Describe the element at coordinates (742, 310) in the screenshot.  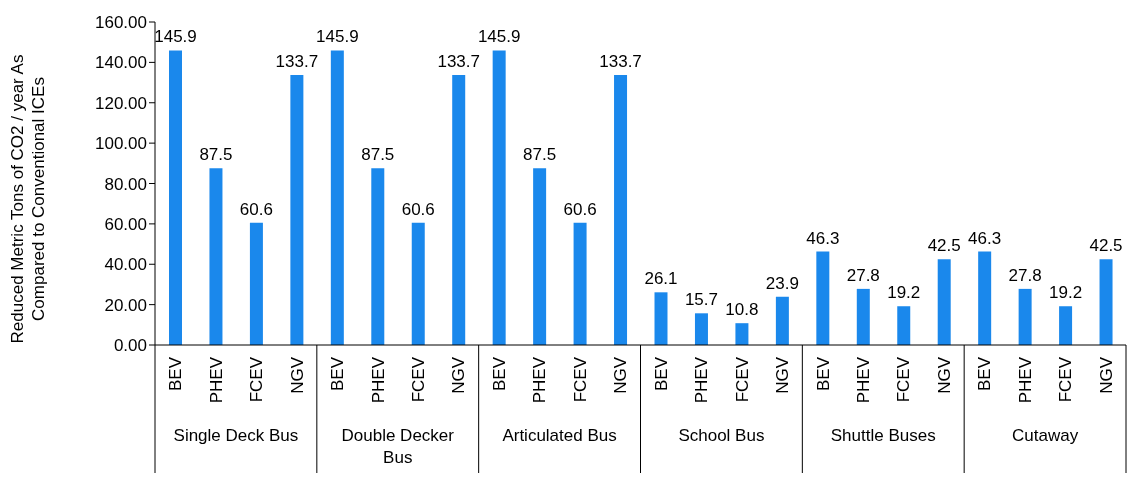
I see `data-label: 10.8` at that location.